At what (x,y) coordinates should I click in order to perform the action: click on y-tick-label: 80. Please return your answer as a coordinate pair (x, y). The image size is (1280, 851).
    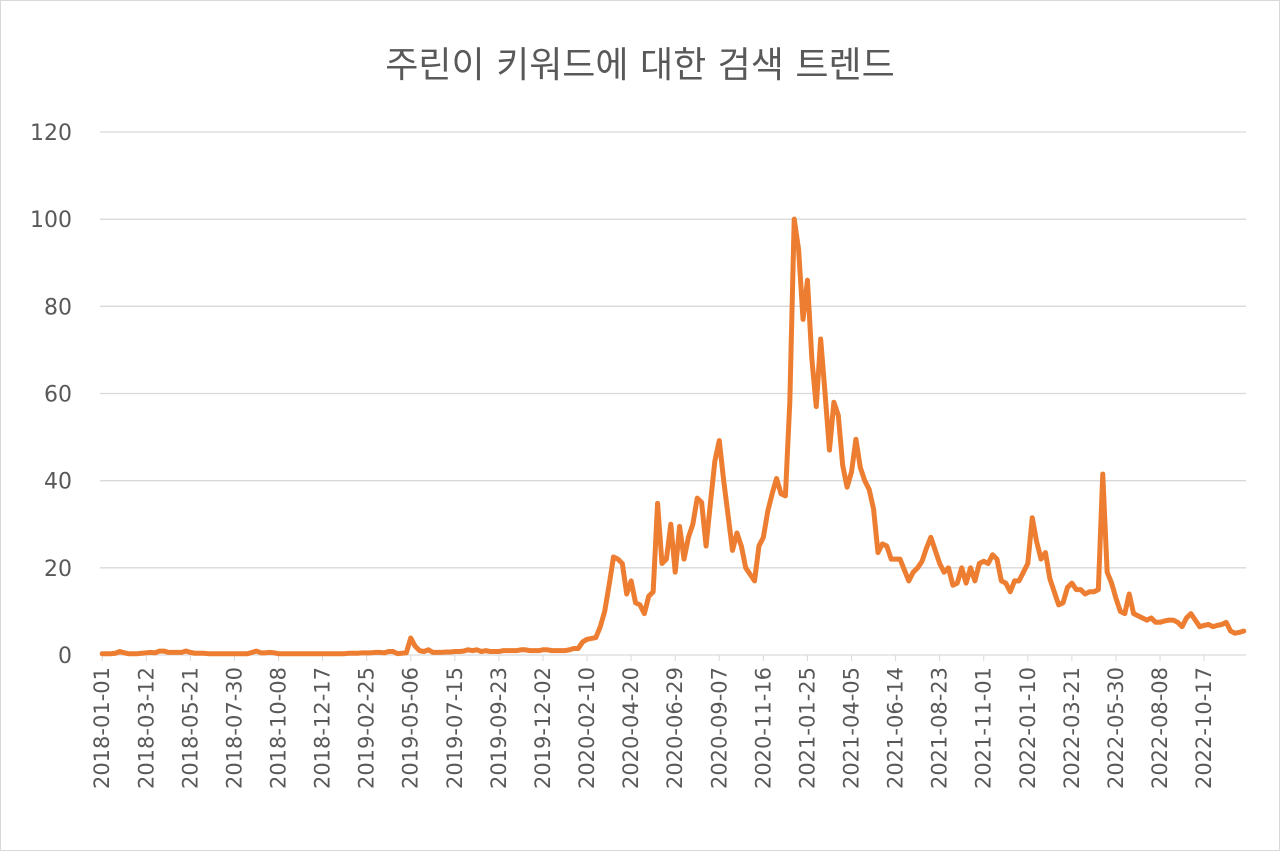
    Looking at the image, I should click on (58, 307).